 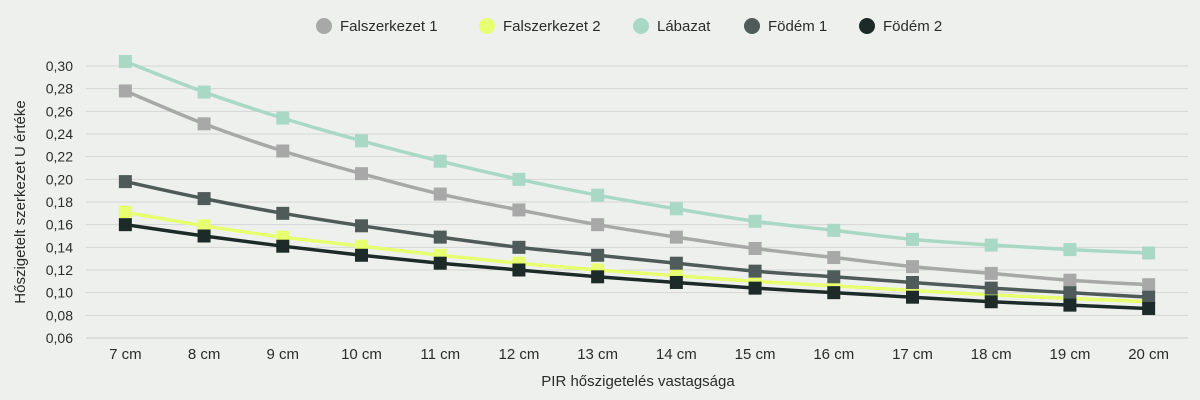 What do you see at coordinates (797, 26) in the screenshot?
I see `legend-label: Födém 1` at bounding box center [797, 26].